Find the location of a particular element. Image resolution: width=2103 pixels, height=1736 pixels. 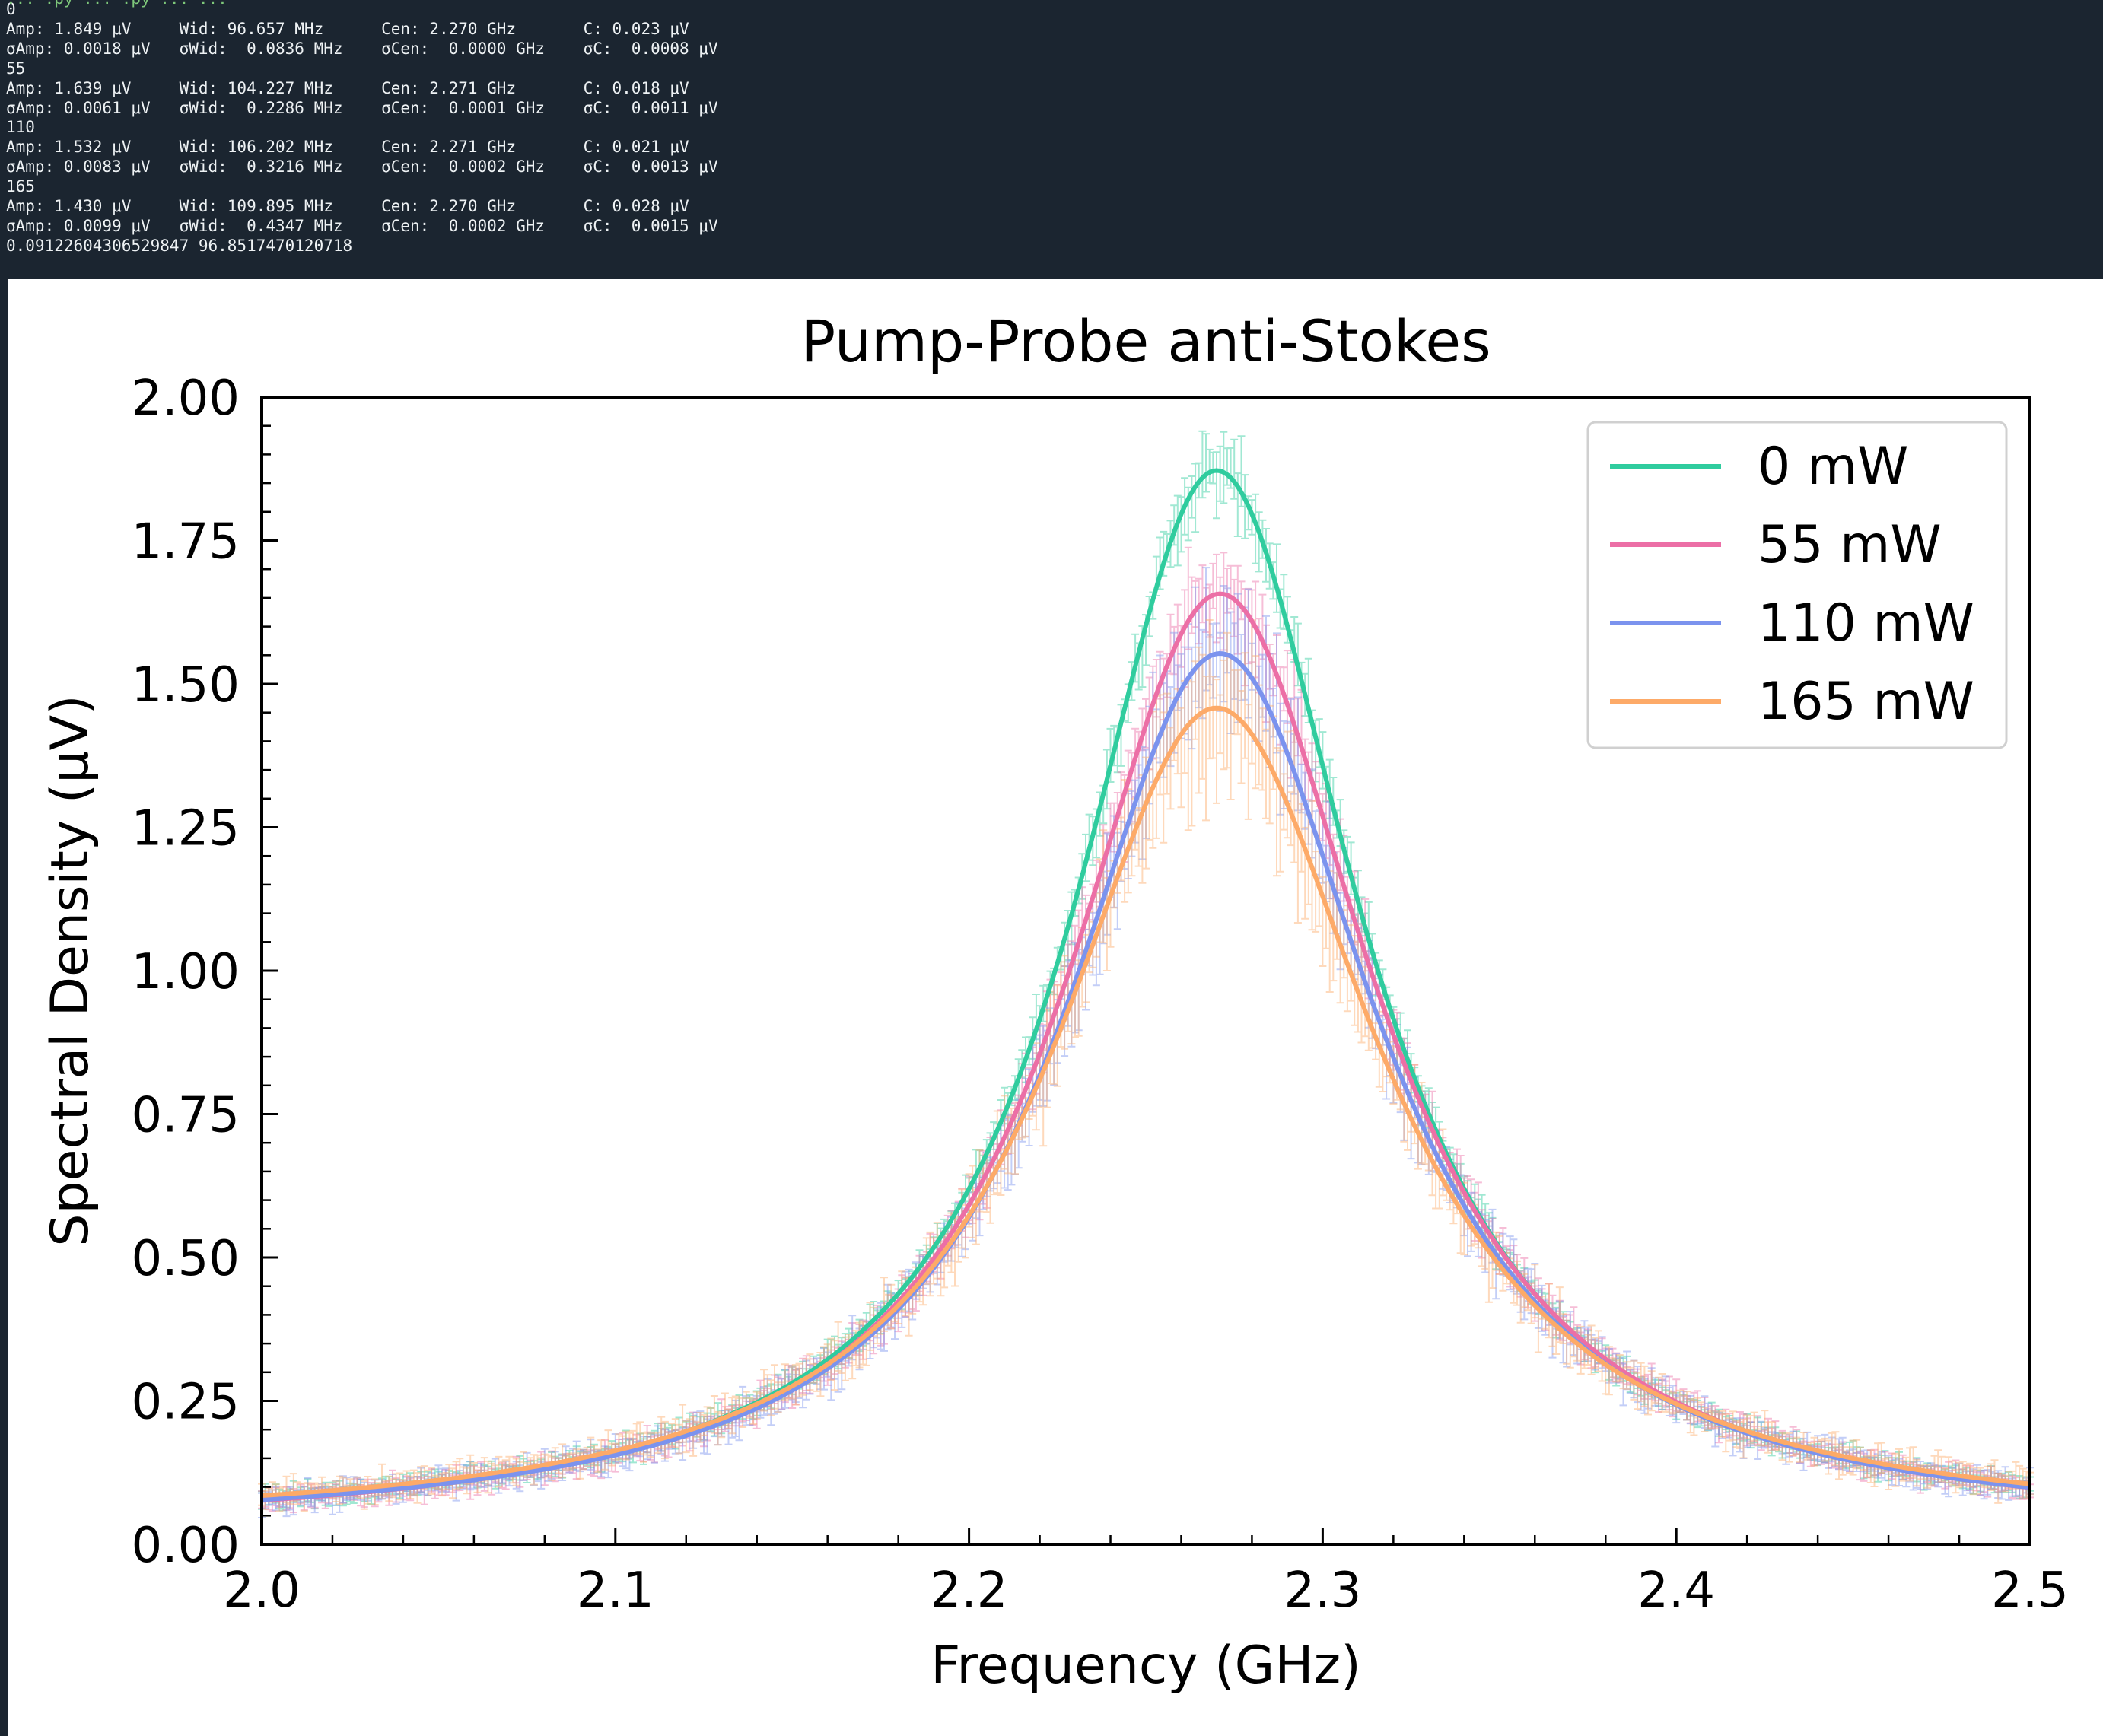

legend-label: 110 mW is located at coordinates (1866, 623).